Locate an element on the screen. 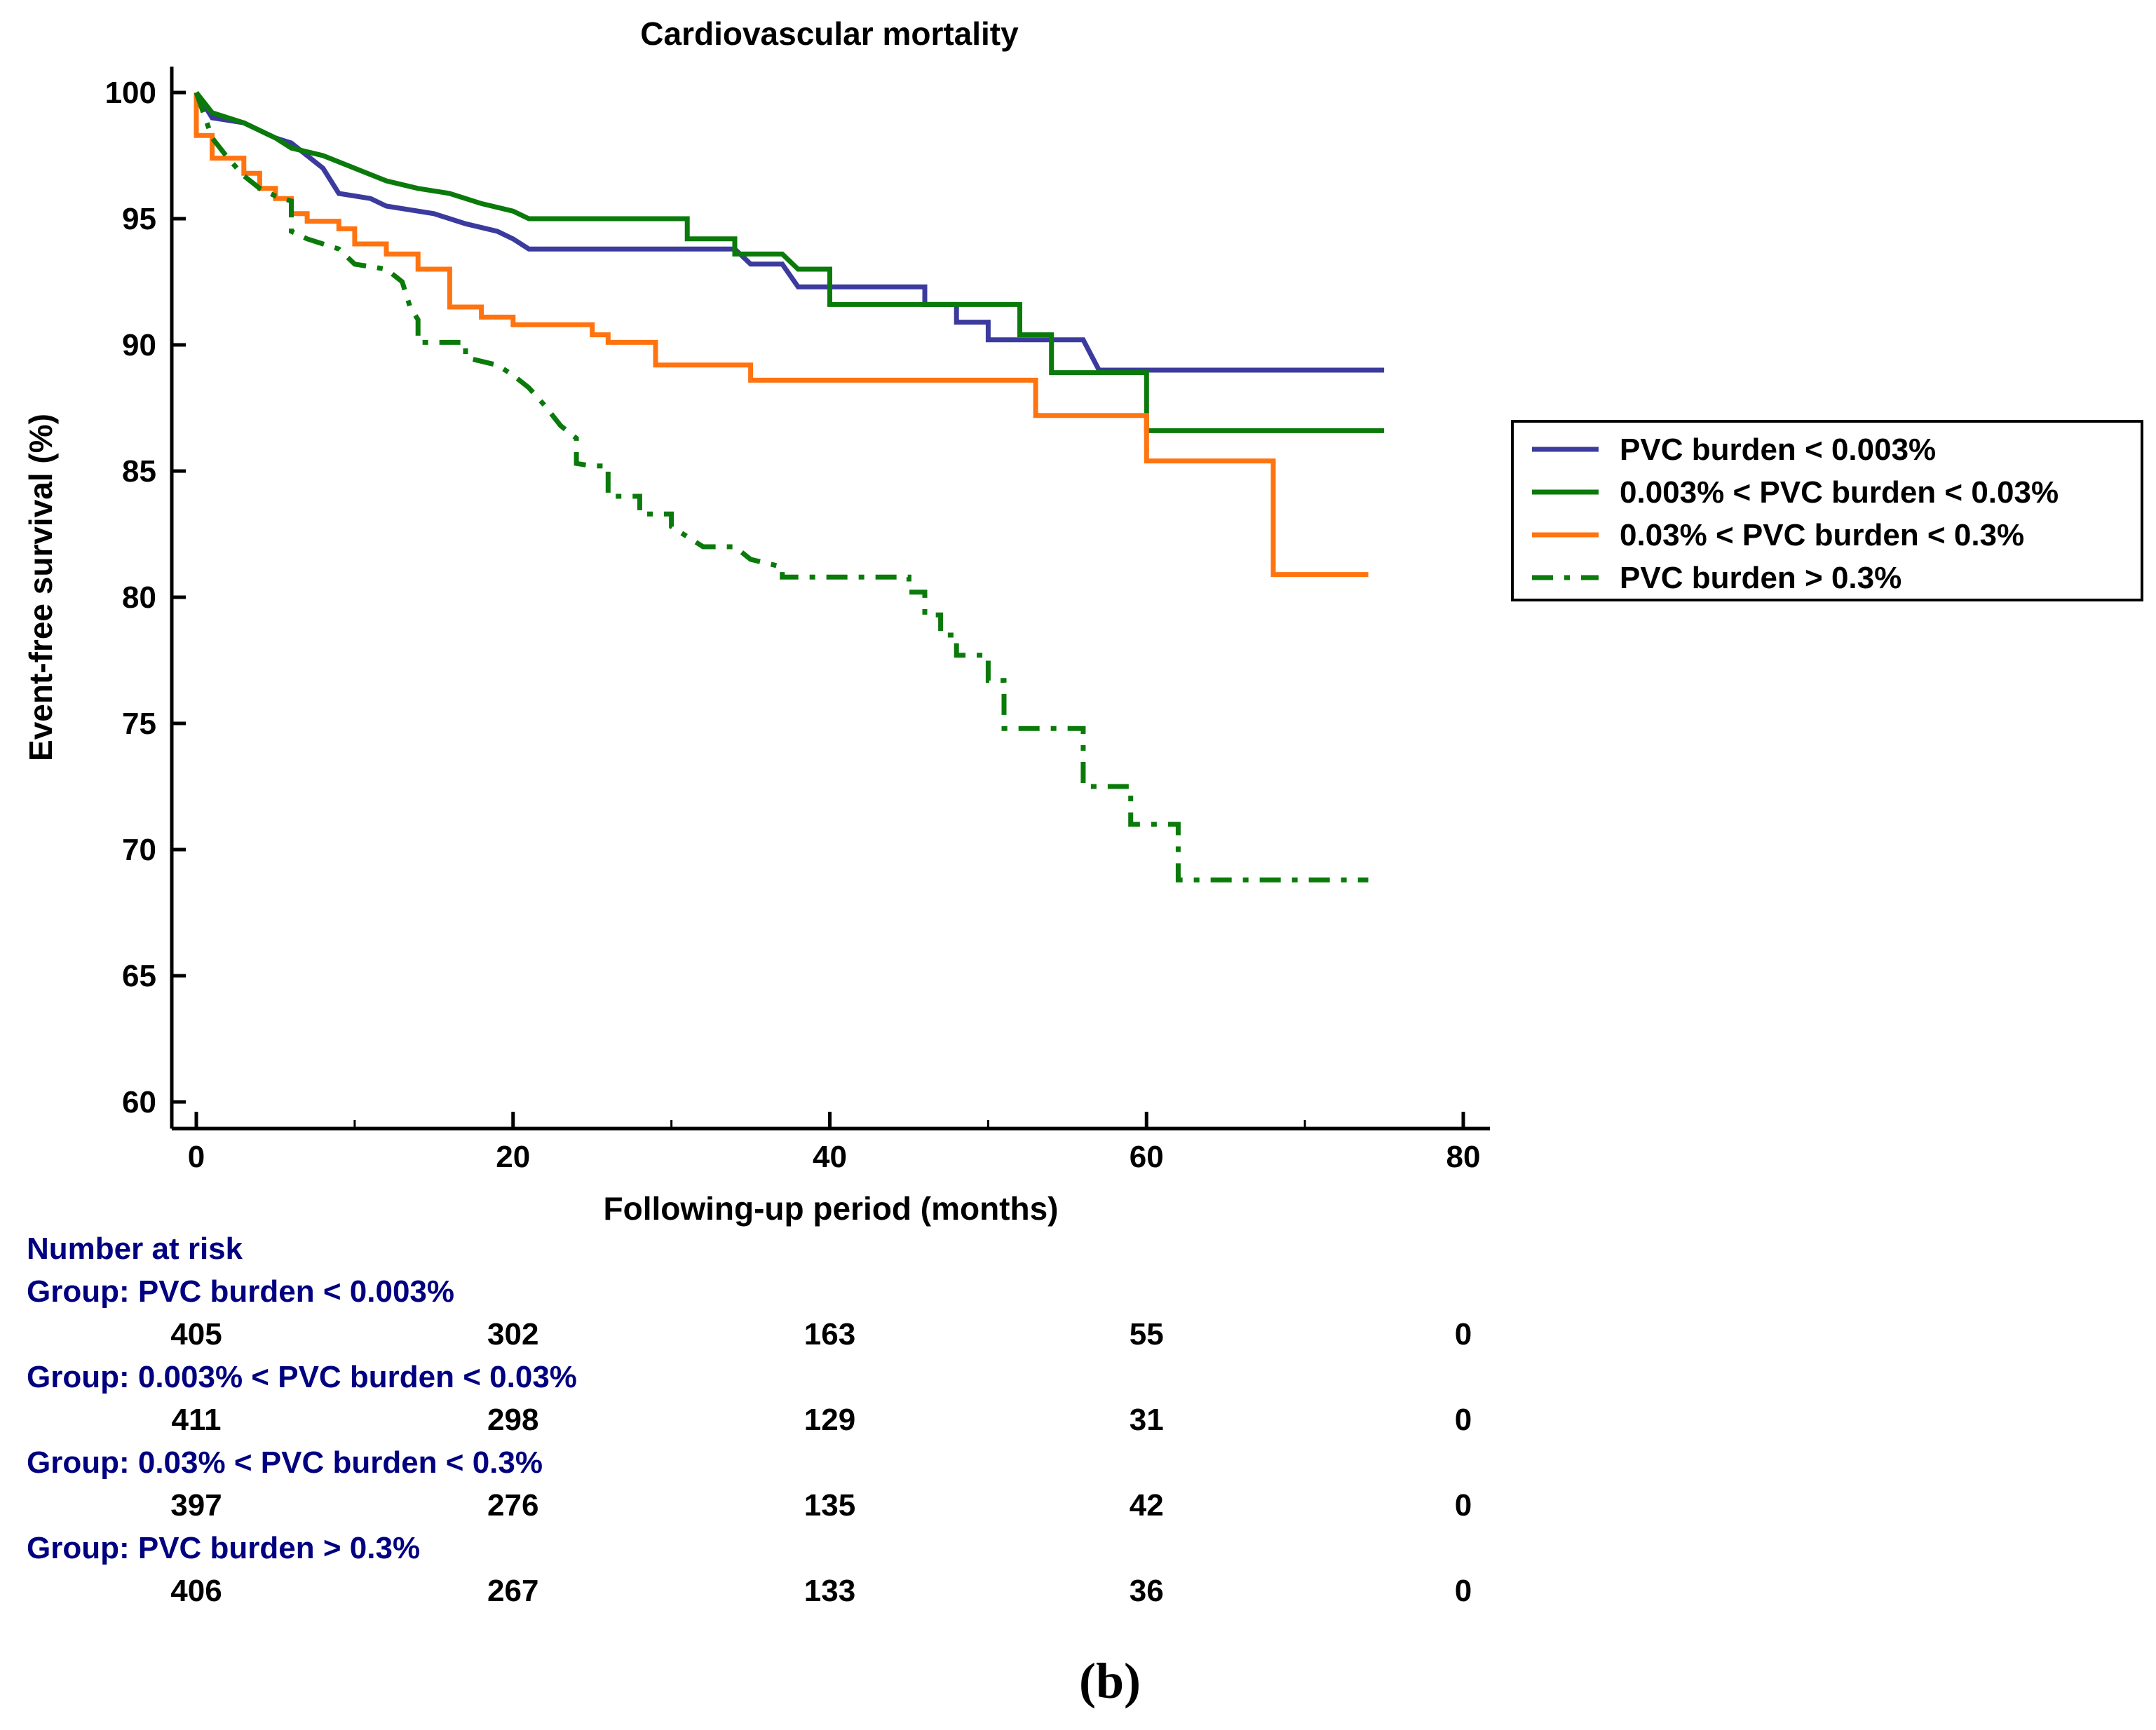 Image resolution: width=2156 pixels, height=1730 pixels. x-tick-label: 40 is located at coordinates (830, 1157).